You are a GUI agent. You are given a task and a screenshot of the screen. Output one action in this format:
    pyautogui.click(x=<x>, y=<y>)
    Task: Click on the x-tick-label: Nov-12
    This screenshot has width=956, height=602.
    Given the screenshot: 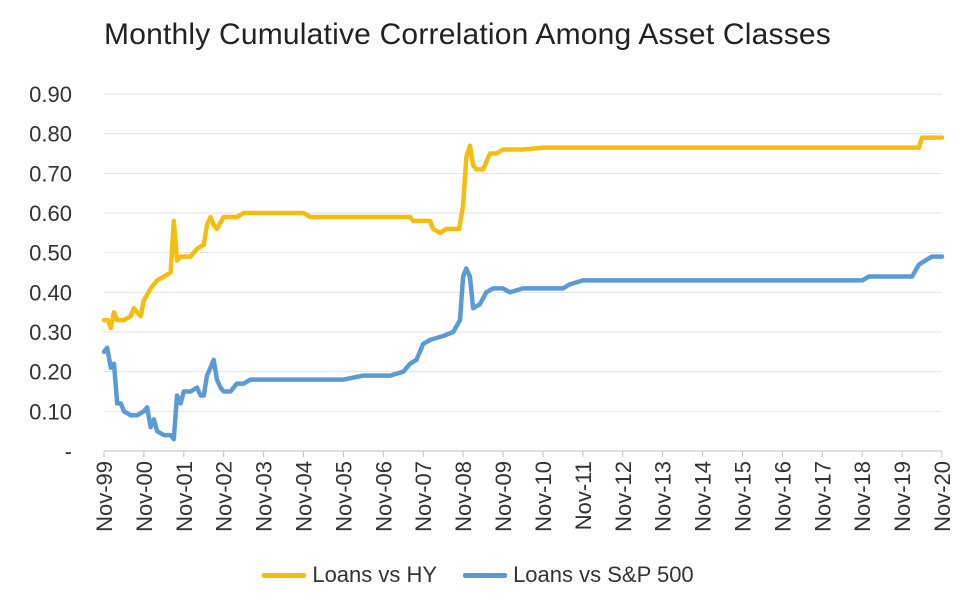 What is the action you would take?
    pyautogui.click(x=623, y=496)
    